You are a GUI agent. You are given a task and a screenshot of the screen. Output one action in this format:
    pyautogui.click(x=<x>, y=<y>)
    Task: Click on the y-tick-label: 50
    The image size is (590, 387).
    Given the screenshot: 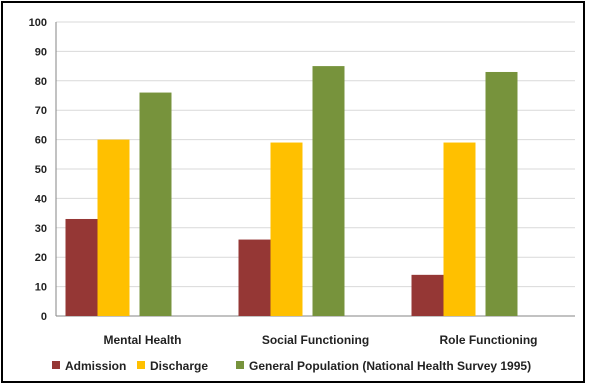 What is the action you would take?
    pyautogui.click(x=41, y=170)
    